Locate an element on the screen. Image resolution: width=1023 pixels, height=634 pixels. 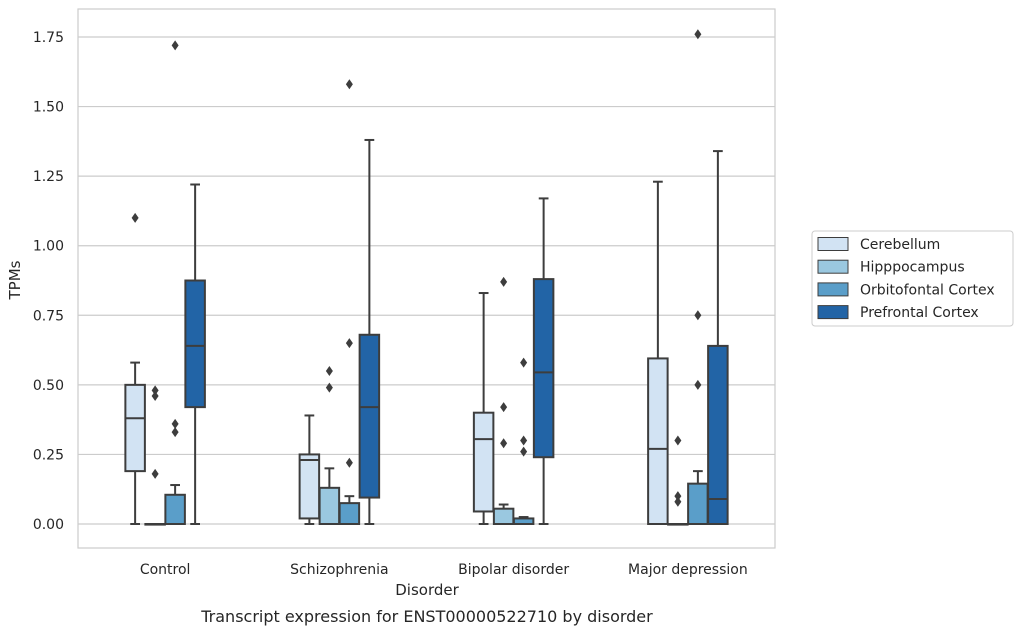
box-major-depression-cerebellum is located at coordinates (658, 353).